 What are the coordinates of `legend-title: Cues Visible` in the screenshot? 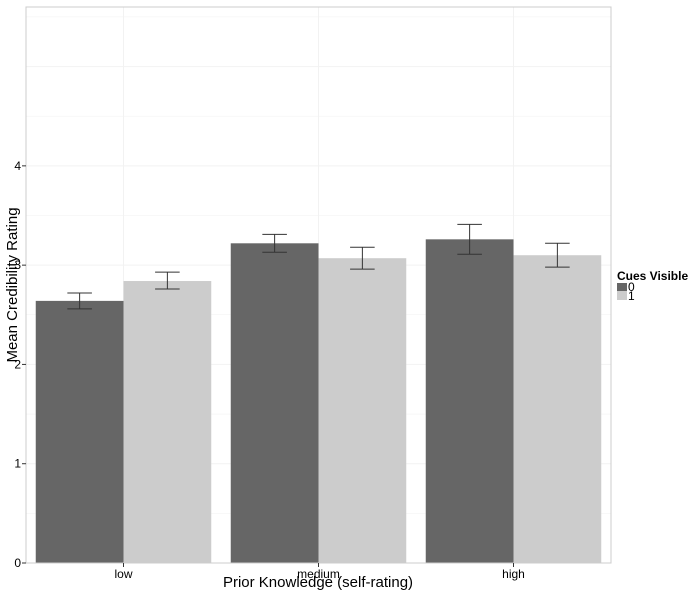 It's located at (652, 276).